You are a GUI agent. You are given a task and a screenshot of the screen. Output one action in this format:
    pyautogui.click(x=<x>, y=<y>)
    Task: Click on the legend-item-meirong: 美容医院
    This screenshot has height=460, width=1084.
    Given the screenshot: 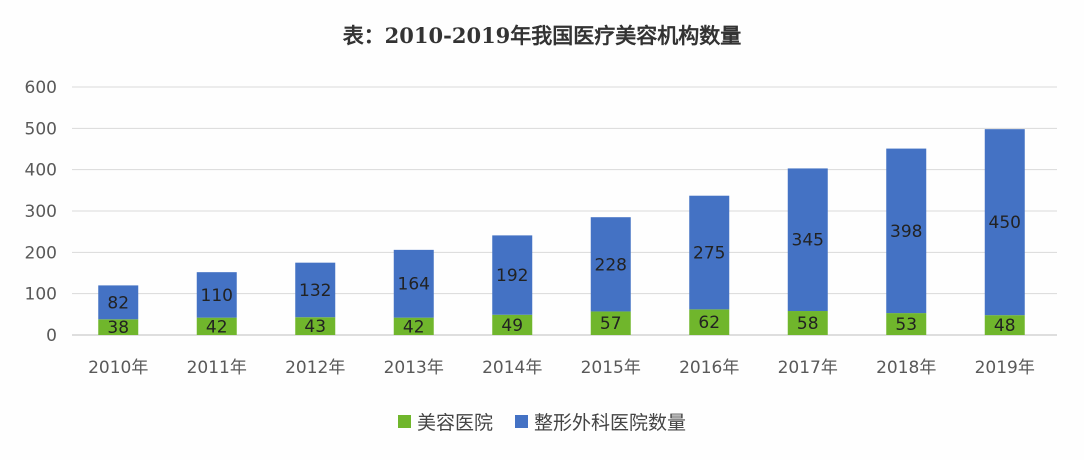 What is the action you would take?
    pyautogui.click(x=445, y=421)
    